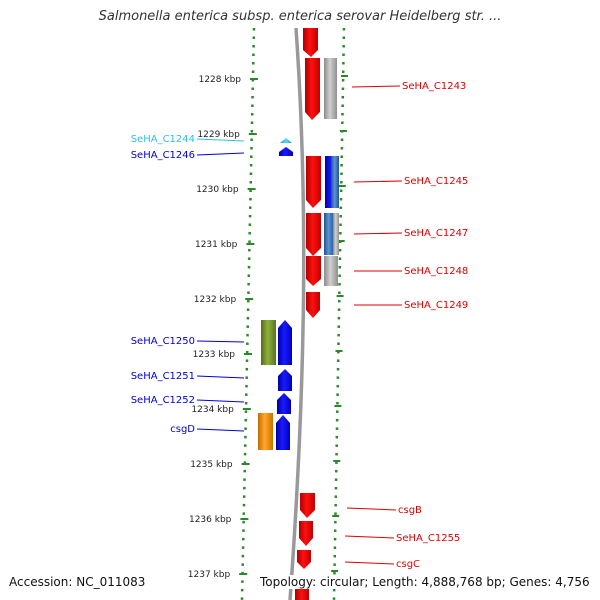 The height and width of the screenshot is (600, 600). What do you see at coordinates (216, 245) in the screenshot?
I see `tick-label: 1231 kbp` at bounding box center [216, 245].